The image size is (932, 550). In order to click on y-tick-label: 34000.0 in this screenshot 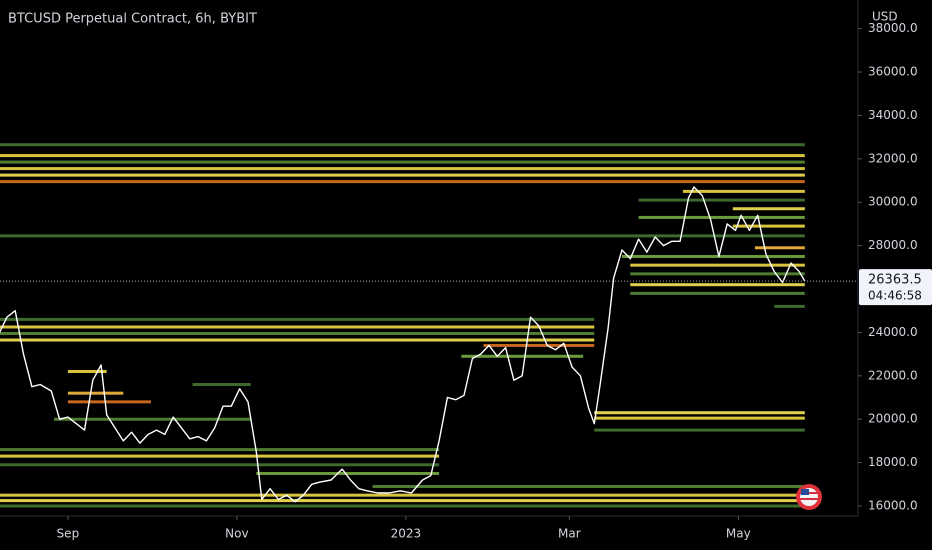, I will do `click(893, 115)`.